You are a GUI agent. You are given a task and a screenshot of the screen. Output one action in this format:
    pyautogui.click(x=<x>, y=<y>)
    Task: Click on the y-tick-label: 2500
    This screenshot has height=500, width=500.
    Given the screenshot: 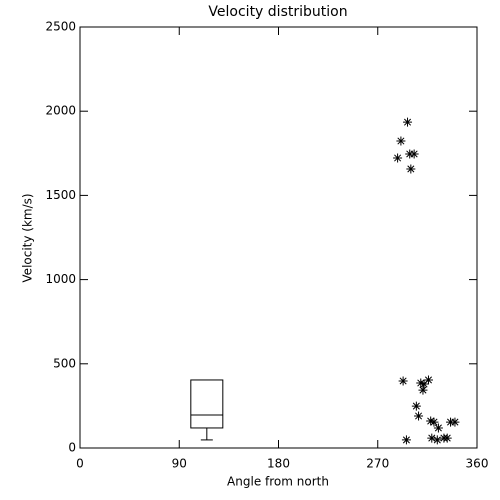 What is the action you would take?
    pyautogui.click(x=60, y=27)
    